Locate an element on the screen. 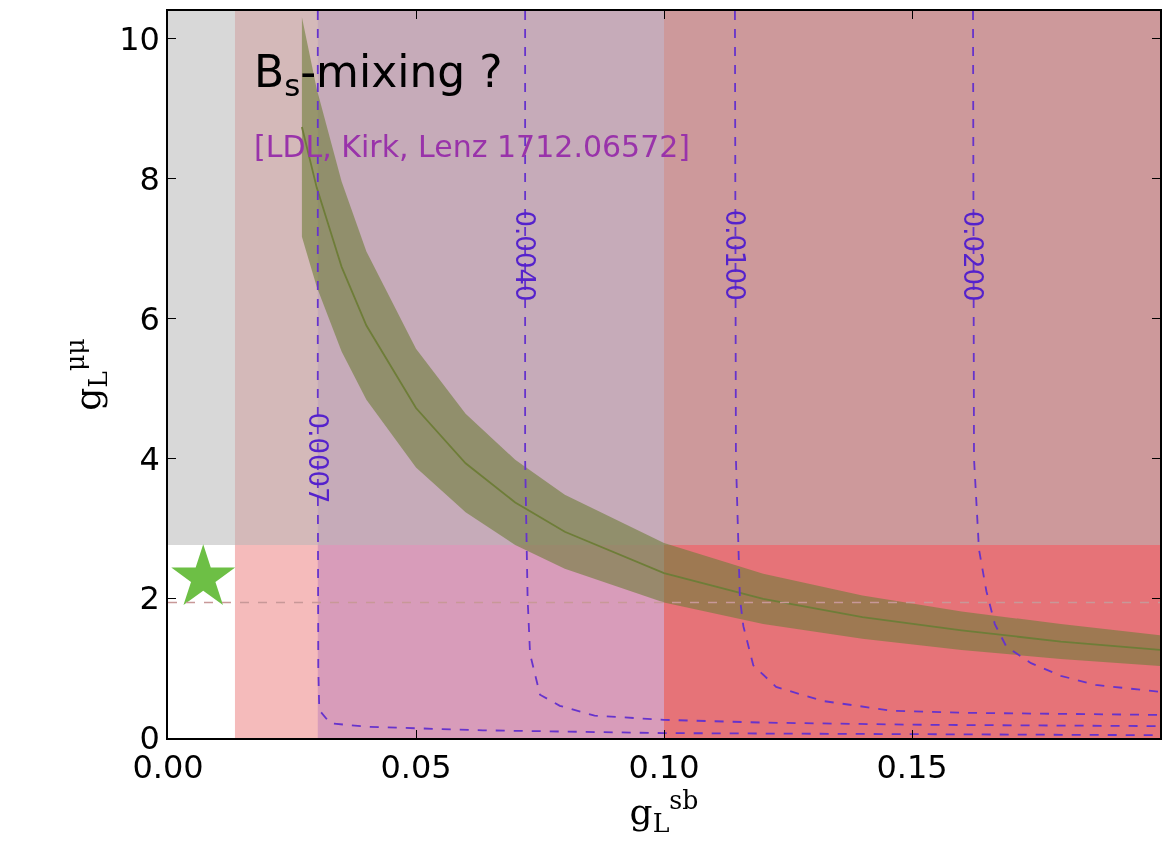 This screenshot has height=866, width=1169. annotation: 0.0100 is located at coordinates (734, 255).